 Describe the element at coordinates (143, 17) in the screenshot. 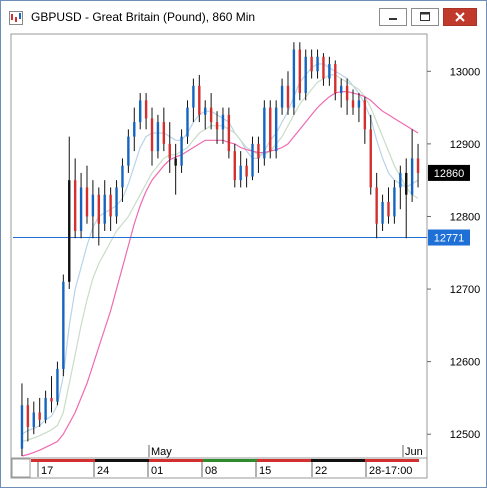

I see `window-title: GBPUSD - Great Britain (Pound), 860 Min` at that location.